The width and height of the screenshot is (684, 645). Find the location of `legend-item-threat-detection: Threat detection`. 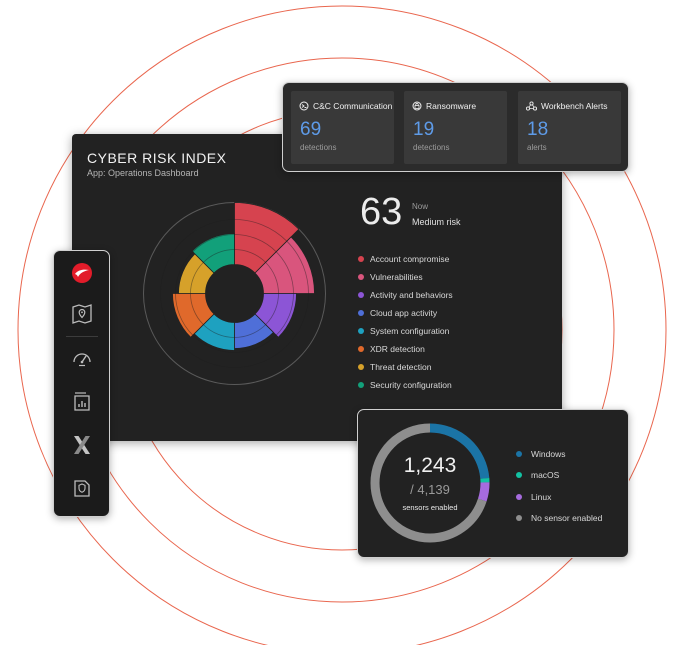

legend-item-threat-detection: Threat detection is located at coordinates (405, 367).